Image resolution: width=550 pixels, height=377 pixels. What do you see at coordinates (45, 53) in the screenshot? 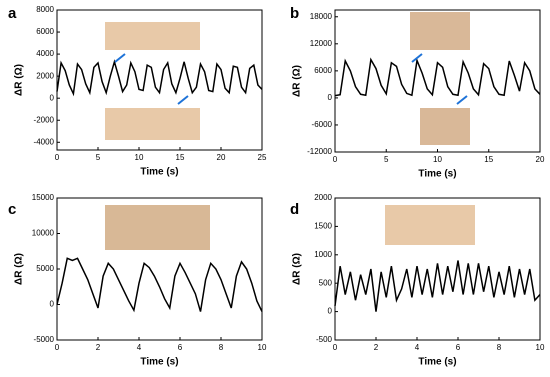
I see `y-tick-label: 4000` at bounding box center [45, 53].